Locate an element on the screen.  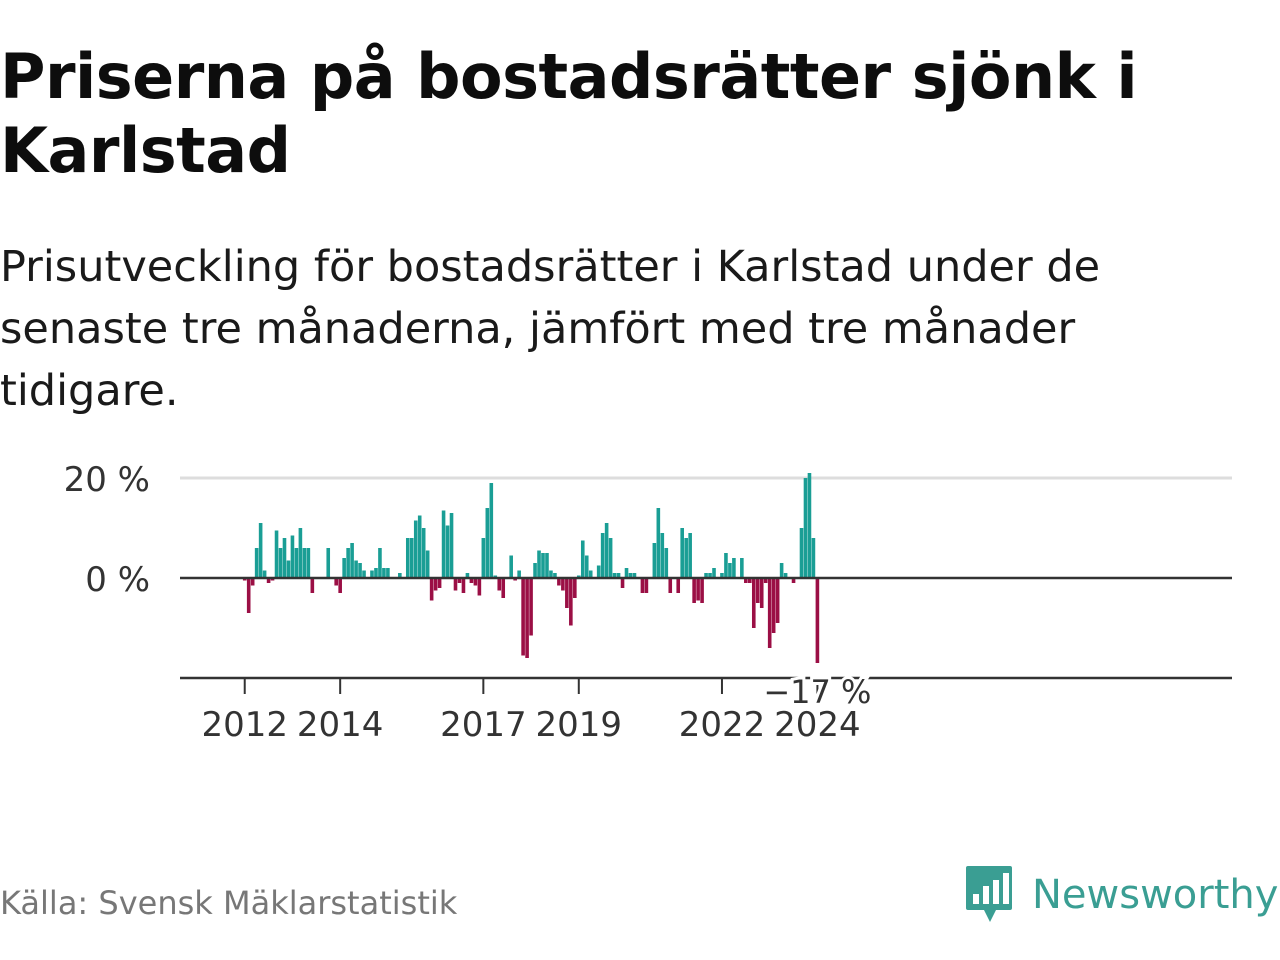
x-tick-label: 2014 is located at coordinates (340, 725).